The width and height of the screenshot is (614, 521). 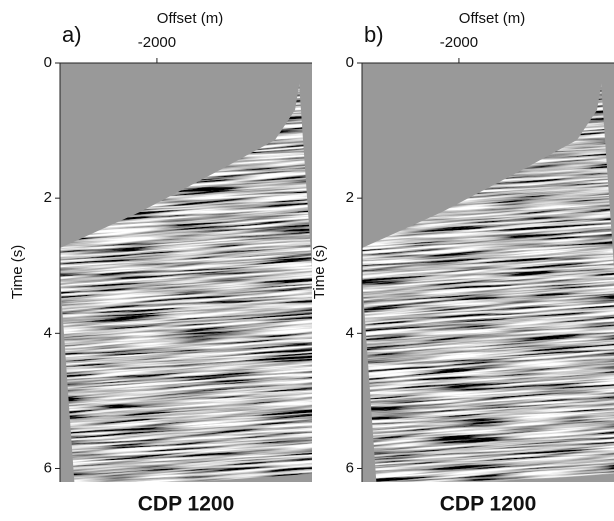 What do you see at coordinates (374, 34) in the screenshot?
I see `panel-label: b)` at bounding box center [374, 34].